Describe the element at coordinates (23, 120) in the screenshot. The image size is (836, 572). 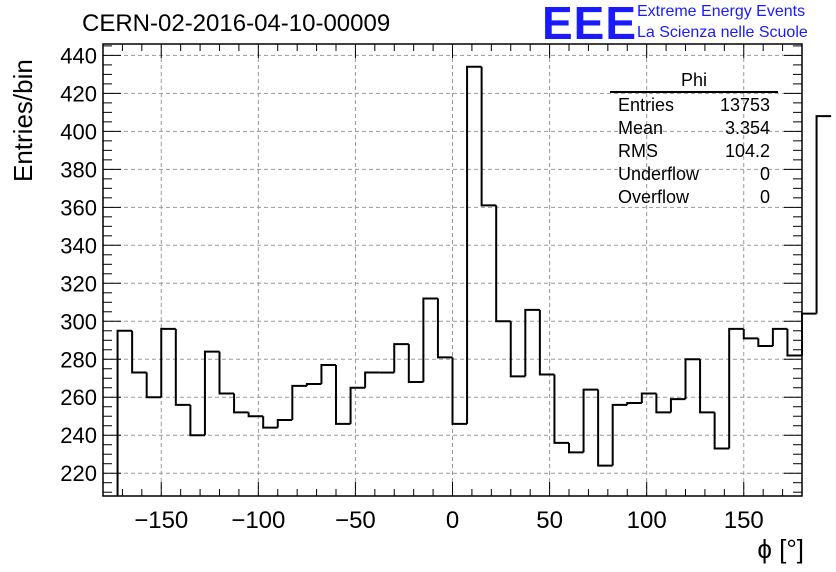
I see `y-axis-label: Entries/bin` at that location.